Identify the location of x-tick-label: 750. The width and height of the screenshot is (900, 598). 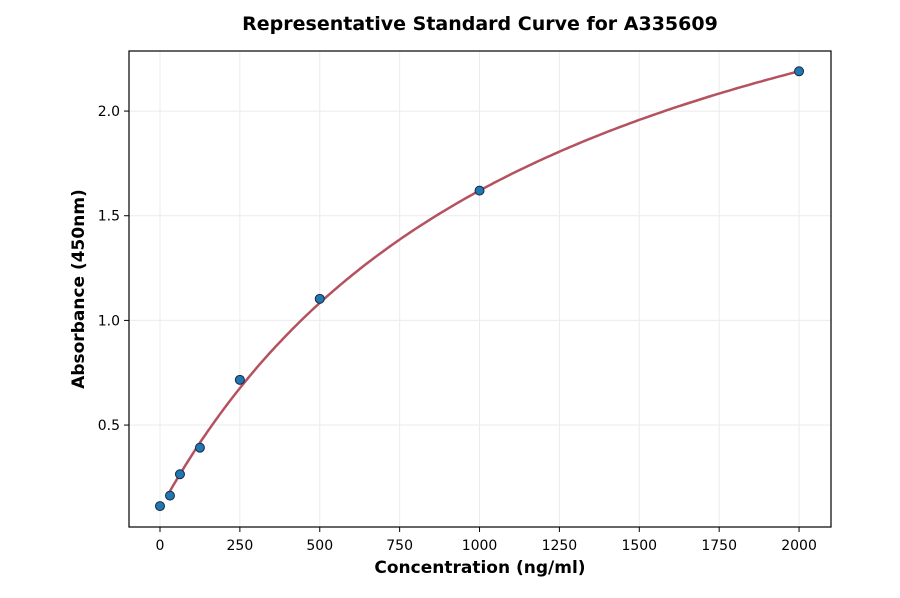
(399, 546).